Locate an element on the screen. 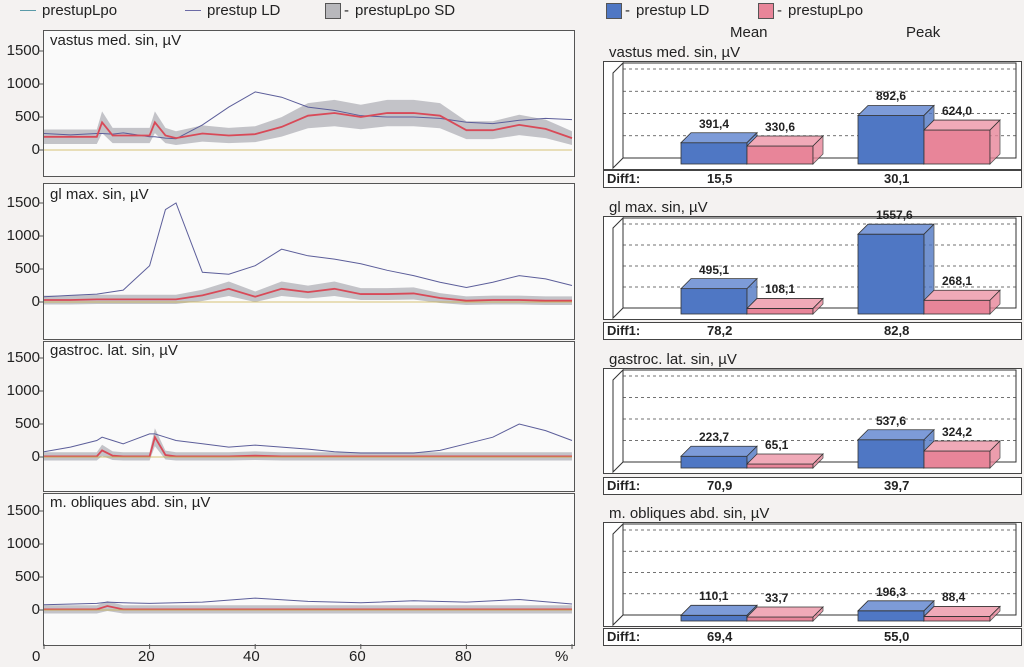 The width and height of the screenshot is (1024, 667). legend-prestup-ld: prestup LD is located at coordinates (232, 10).